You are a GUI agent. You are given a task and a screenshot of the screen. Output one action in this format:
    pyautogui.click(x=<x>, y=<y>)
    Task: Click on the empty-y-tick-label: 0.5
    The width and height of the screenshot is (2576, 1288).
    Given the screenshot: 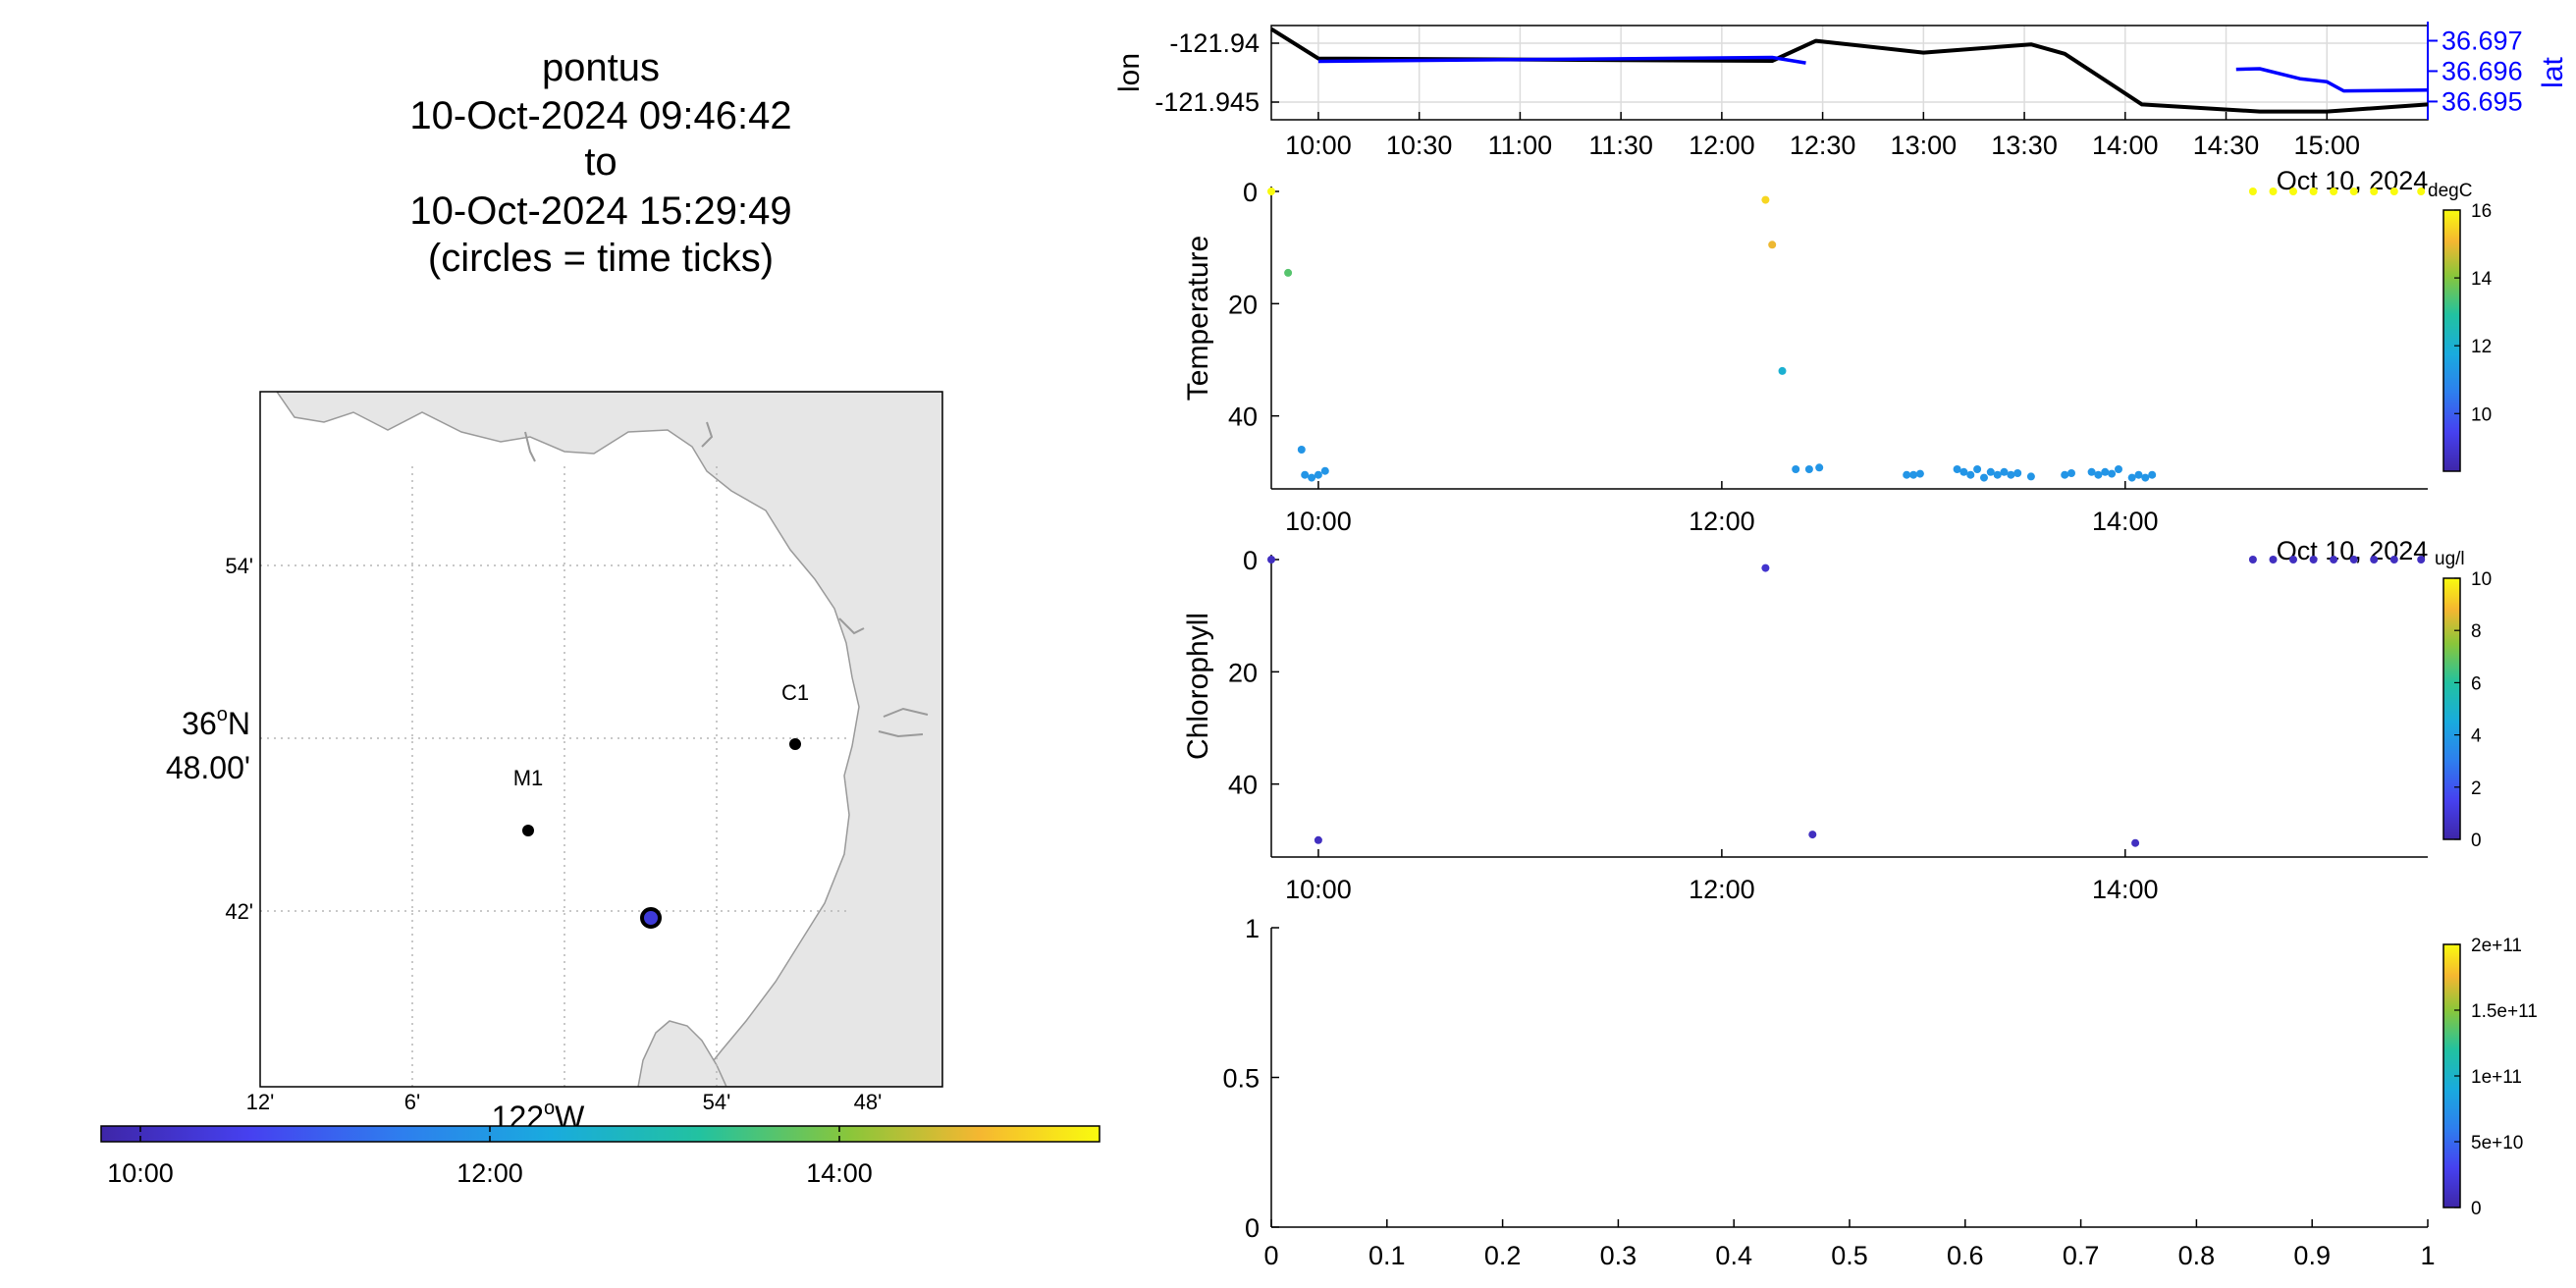 What is the action you would take?
    pyautogui.click(x=1241, y=1079)
    